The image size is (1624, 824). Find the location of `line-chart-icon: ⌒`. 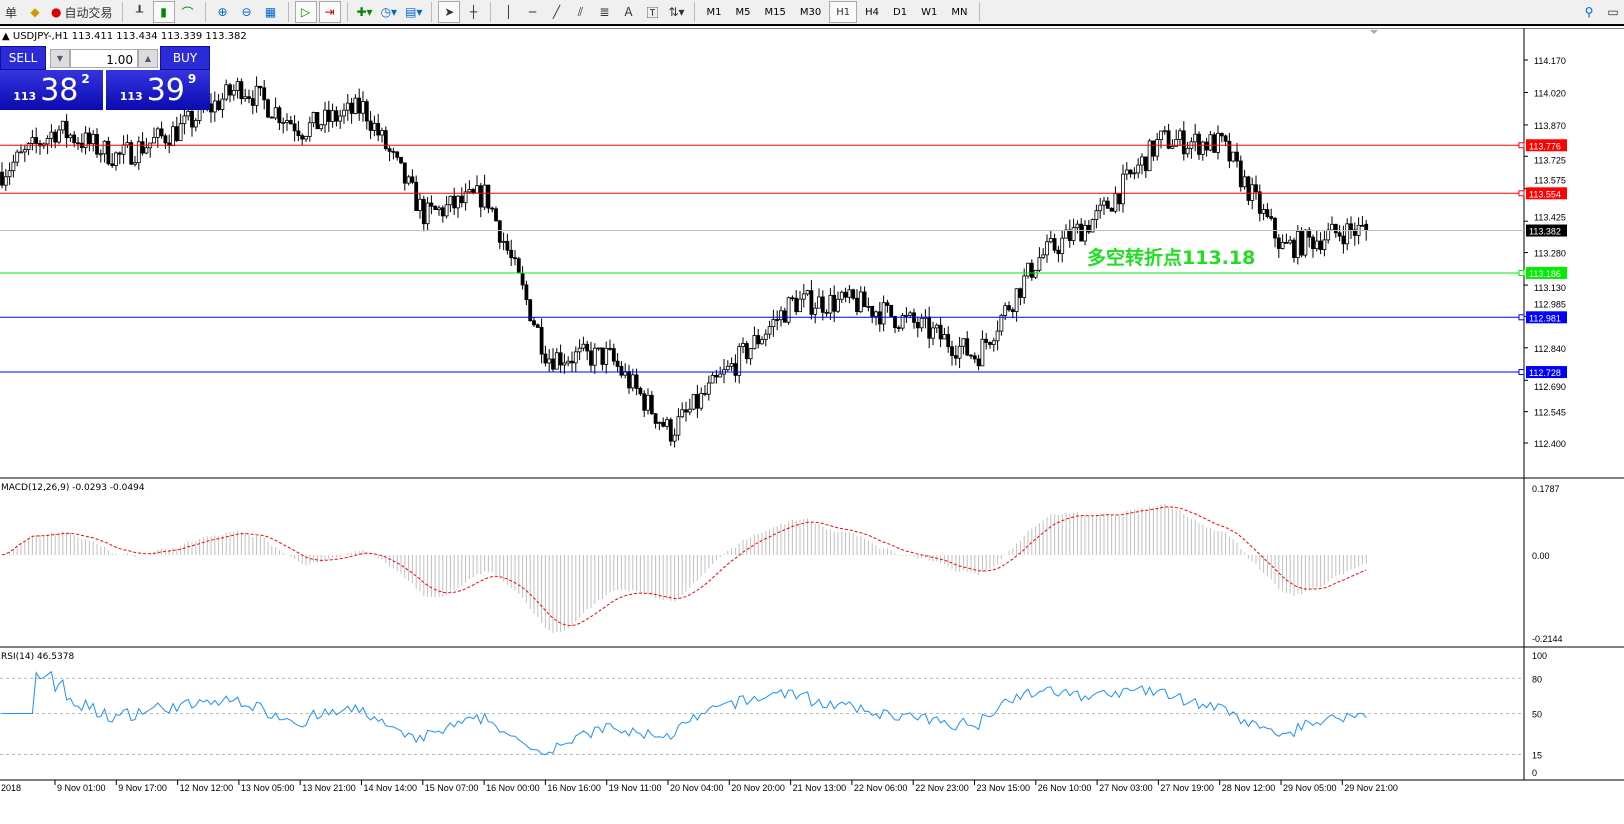

line-chart-icon: ⌒ is located at coordinates (187, 12).